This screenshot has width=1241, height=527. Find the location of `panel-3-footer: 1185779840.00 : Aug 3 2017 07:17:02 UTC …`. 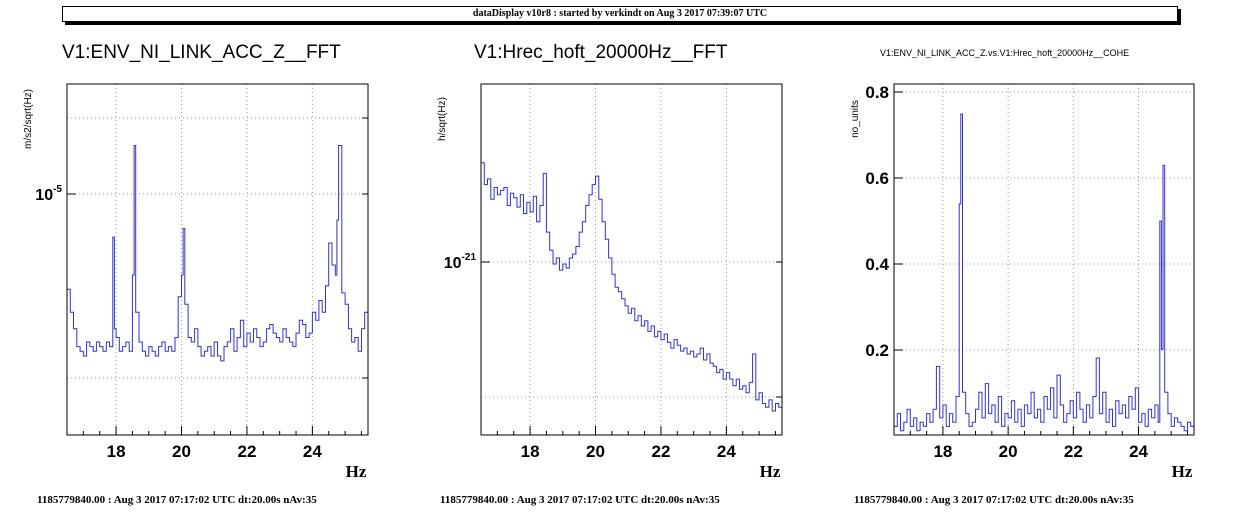

panel-3-footer: 1185779840.00 : Aug 3 2017 07:17:02 UTC … is located at coordinates (994, 500).